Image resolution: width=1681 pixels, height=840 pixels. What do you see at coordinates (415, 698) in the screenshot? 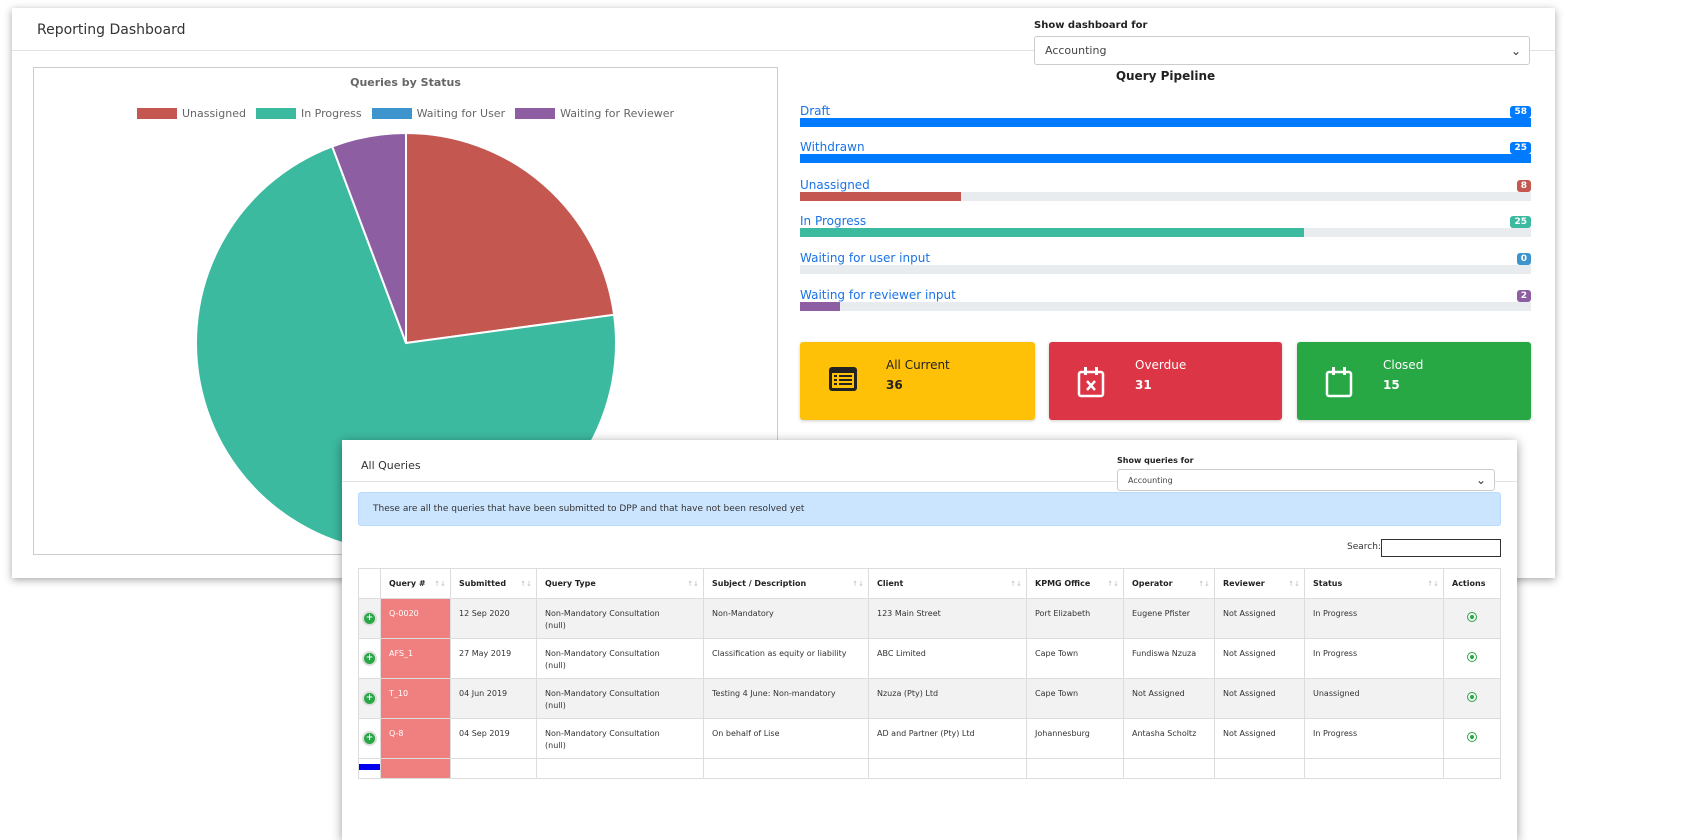
I see `query-id: T_10` at bounding box center [415, 698].